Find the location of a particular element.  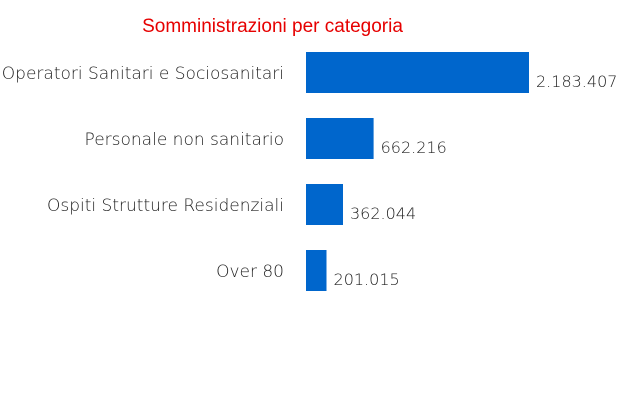

value-label-1: 2.183.407 is located at coordinates (576, 81).